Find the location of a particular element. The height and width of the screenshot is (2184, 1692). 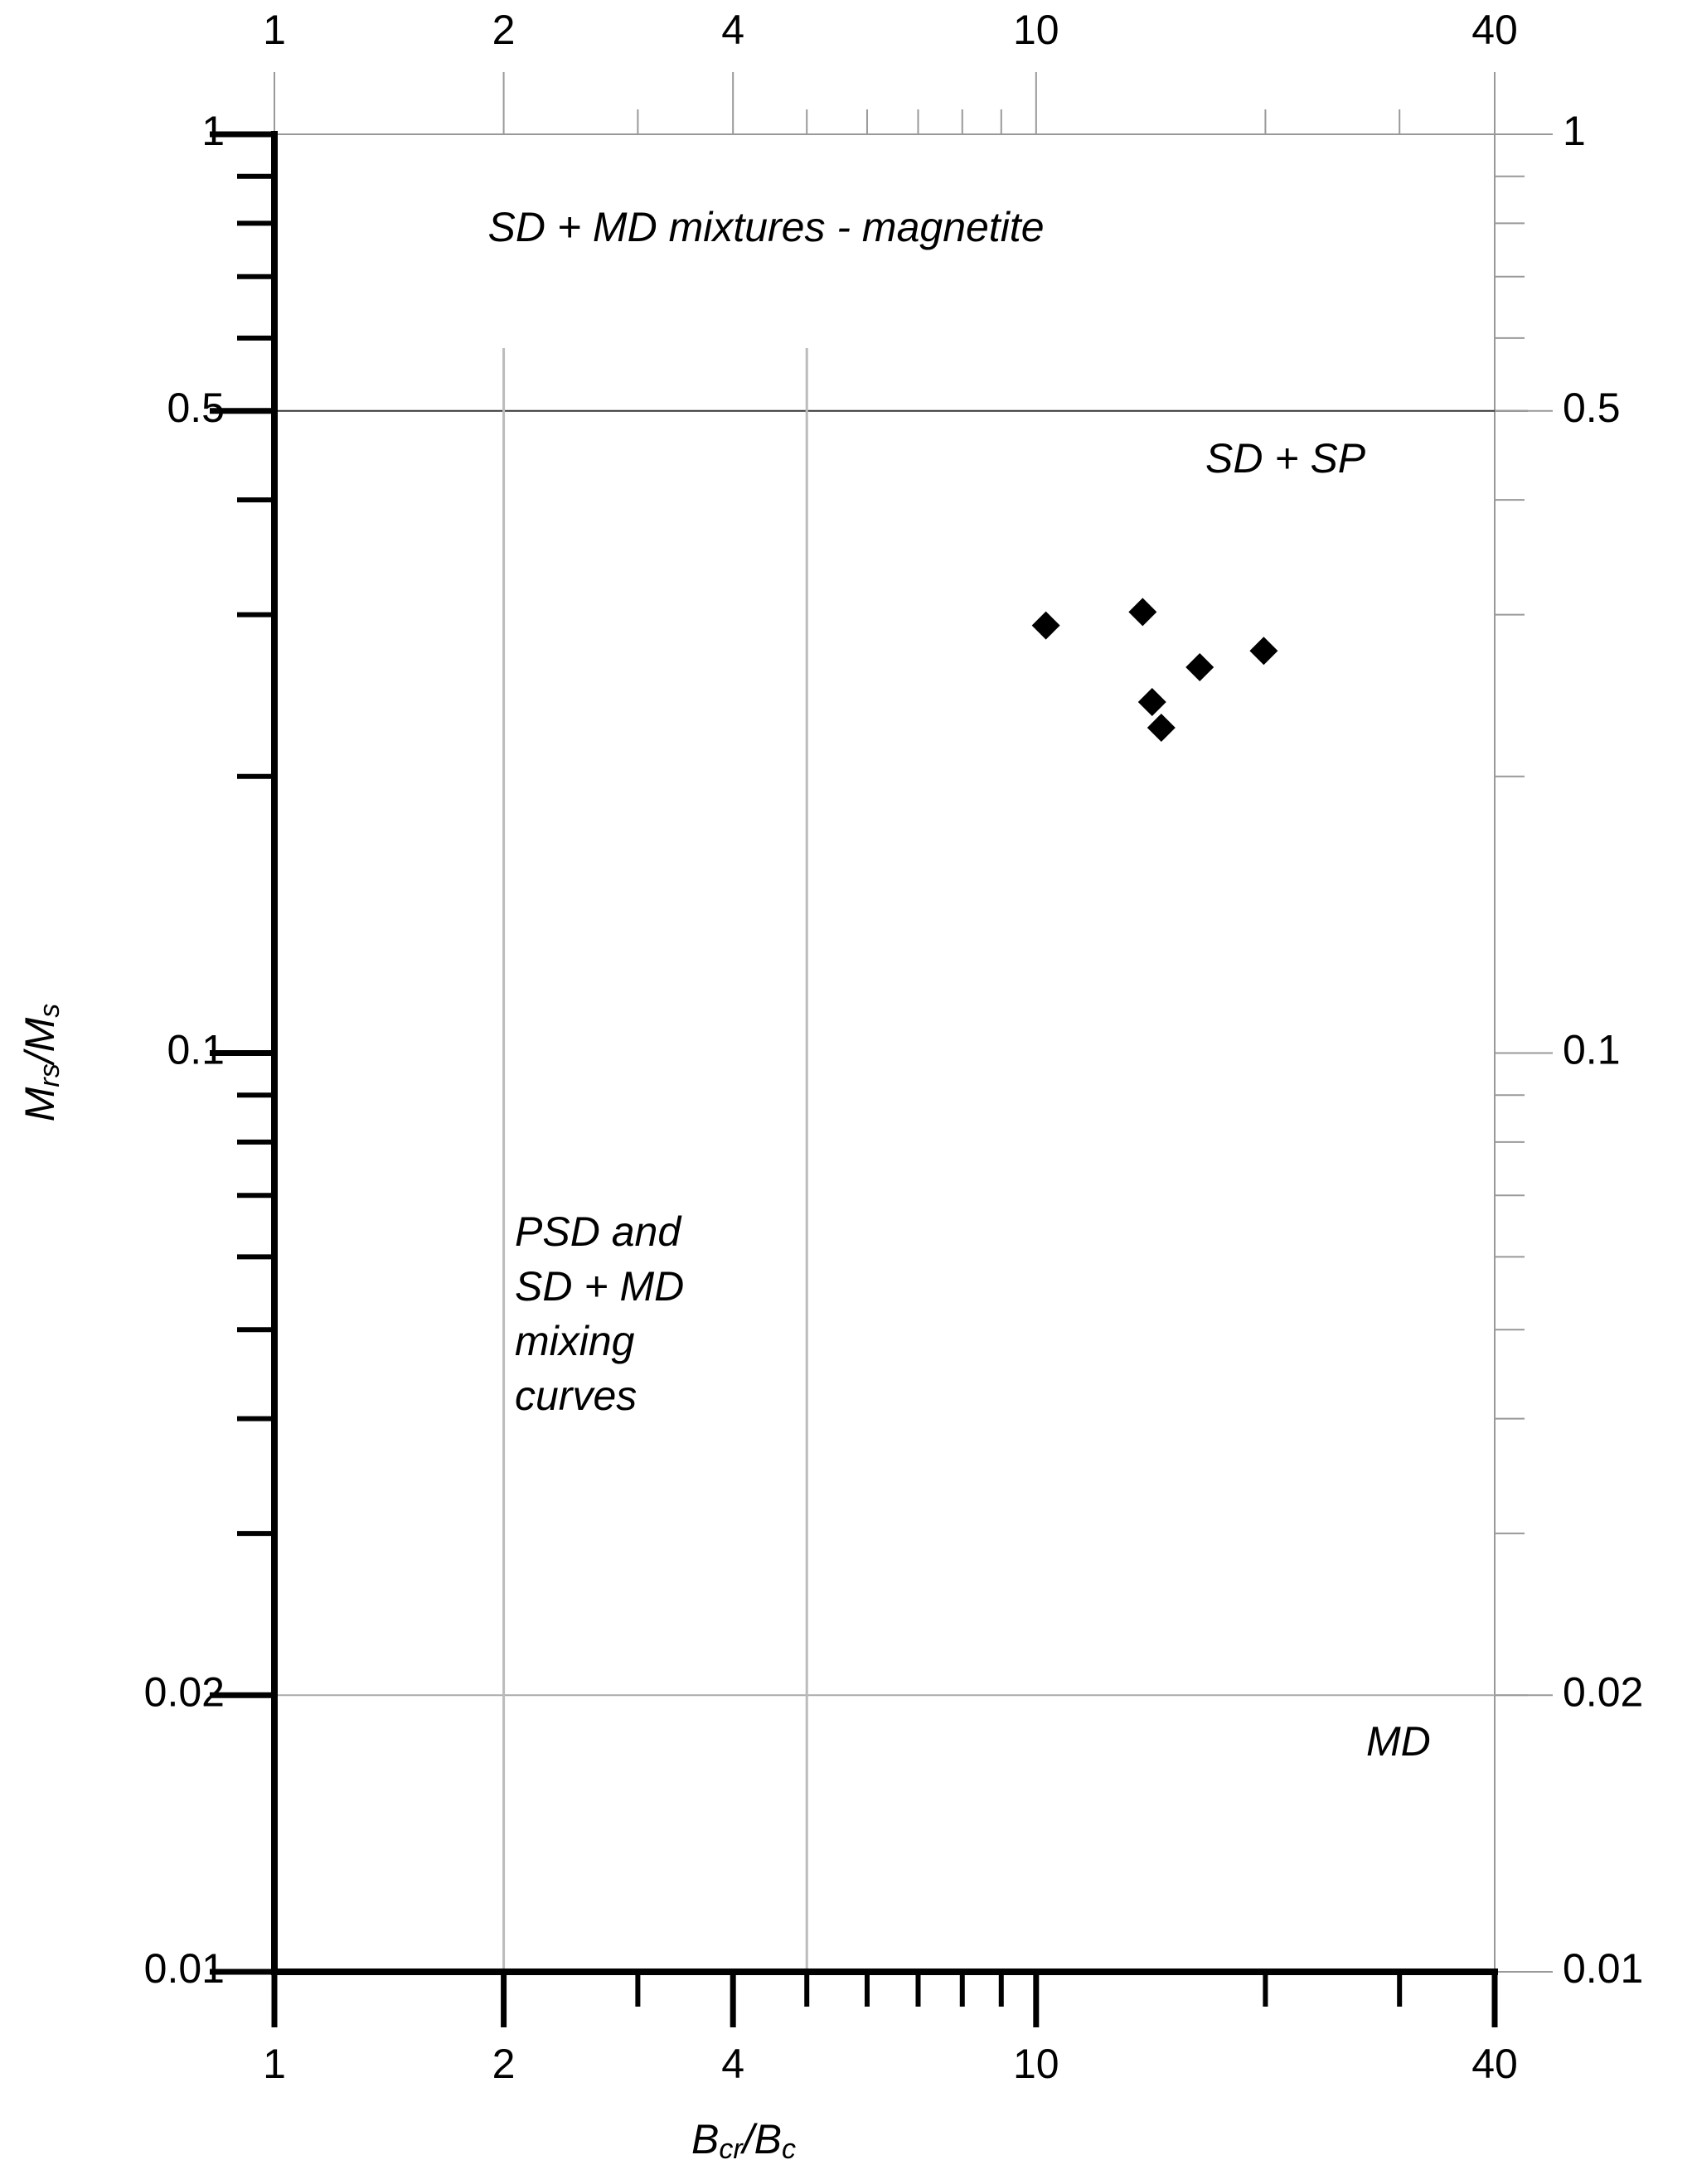

x-tick-label: 1 is located at coordinates (274, 2064).